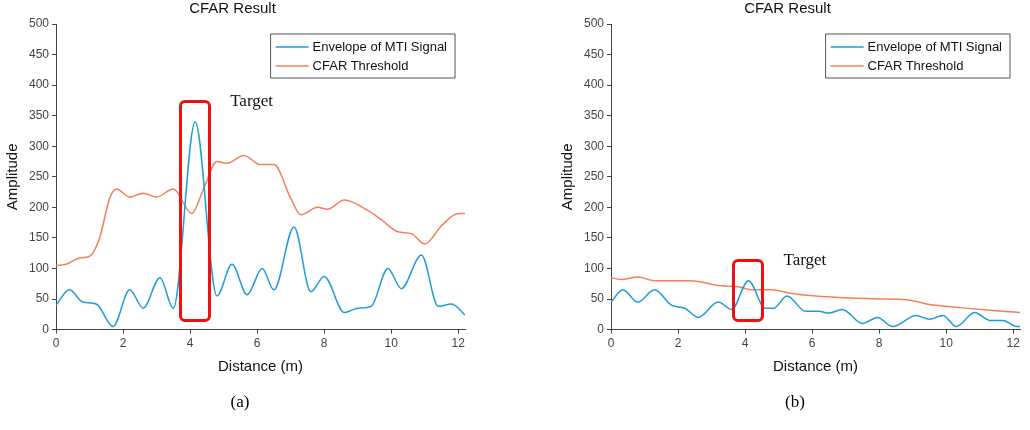  Describe the element at coordinates (240, 402) in the screenshot. I see `text: (a)` at that location.